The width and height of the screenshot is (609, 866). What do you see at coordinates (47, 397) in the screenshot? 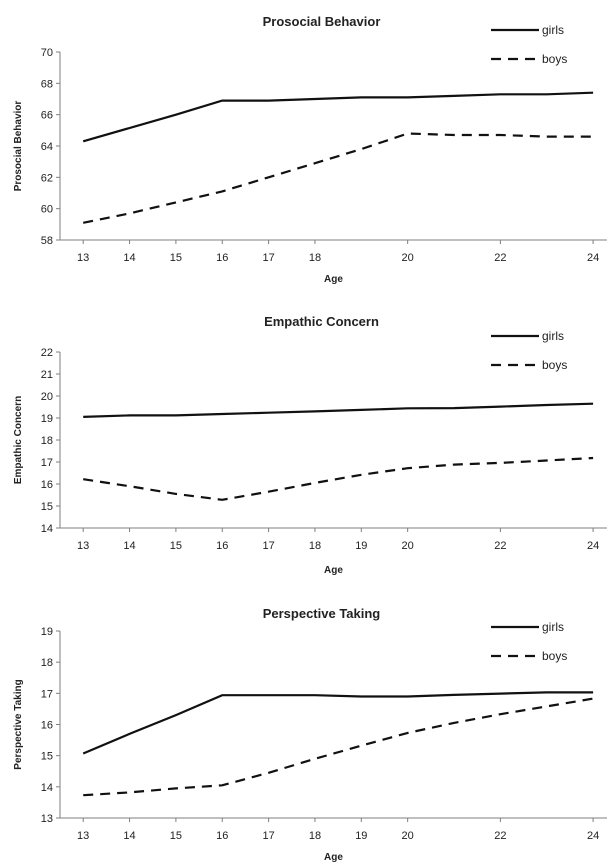
I see `y-tick-label: 20` at bounding box center [47, 397].